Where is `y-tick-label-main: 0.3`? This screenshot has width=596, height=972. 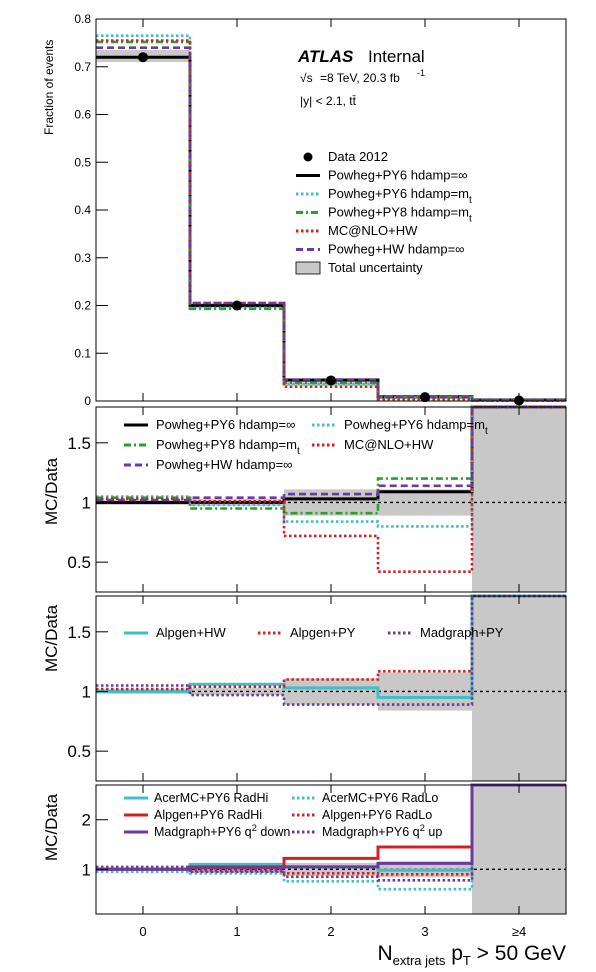
y-tick-label-main: 0.3 is located at coordinates (82, 258).